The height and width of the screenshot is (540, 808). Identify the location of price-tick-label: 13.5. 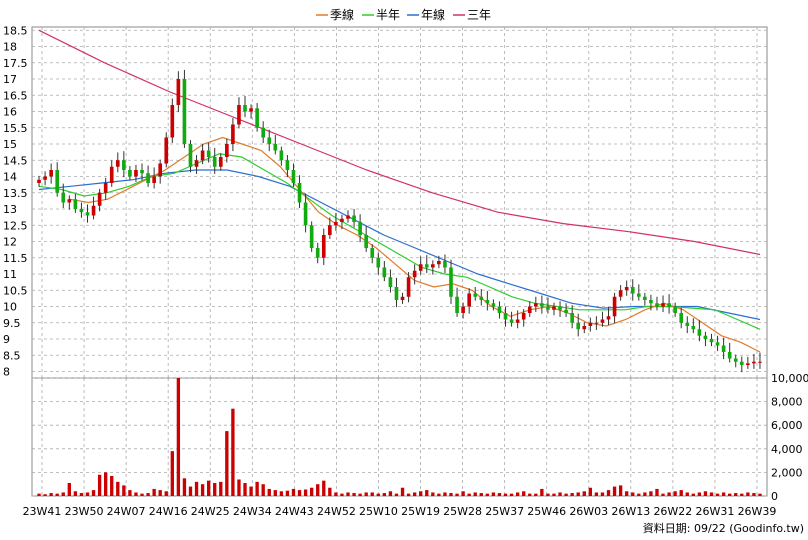
(15, 193).